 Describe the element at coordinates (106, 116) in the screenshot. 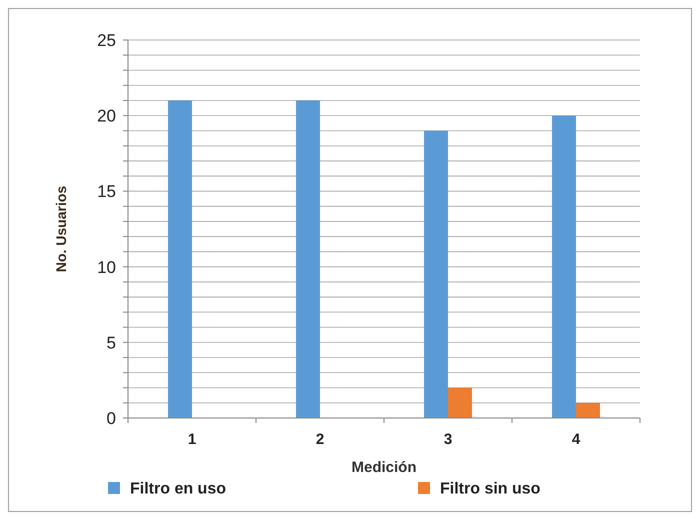

I see `y-tick-label: 20` at that location.